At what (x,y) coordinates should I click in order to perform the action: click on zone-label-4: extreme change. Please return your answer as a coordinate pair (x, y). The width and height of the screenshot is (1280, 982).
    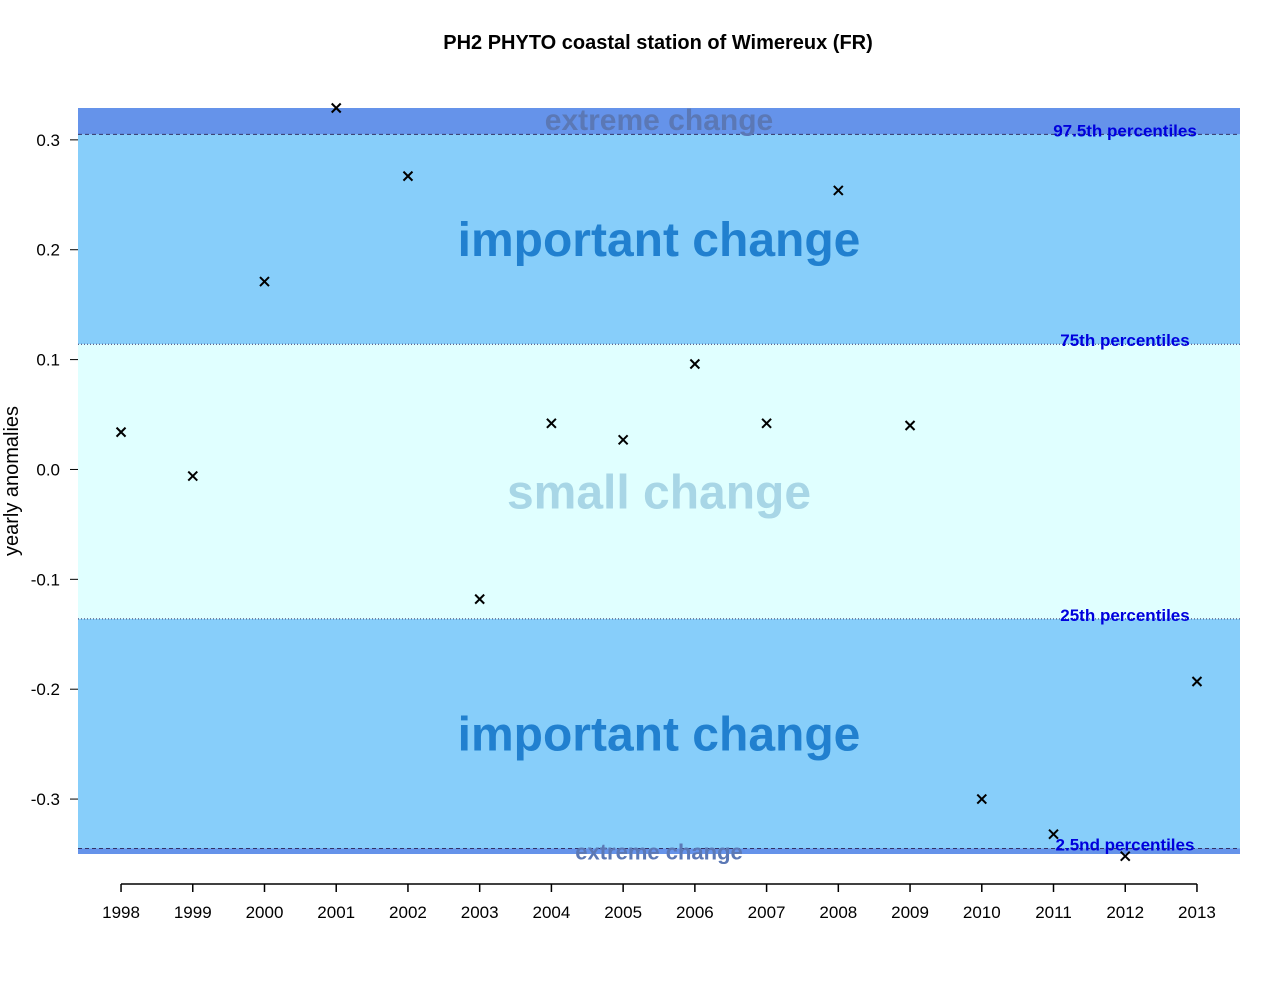
    Looking at the image, I should click on (659, 852).